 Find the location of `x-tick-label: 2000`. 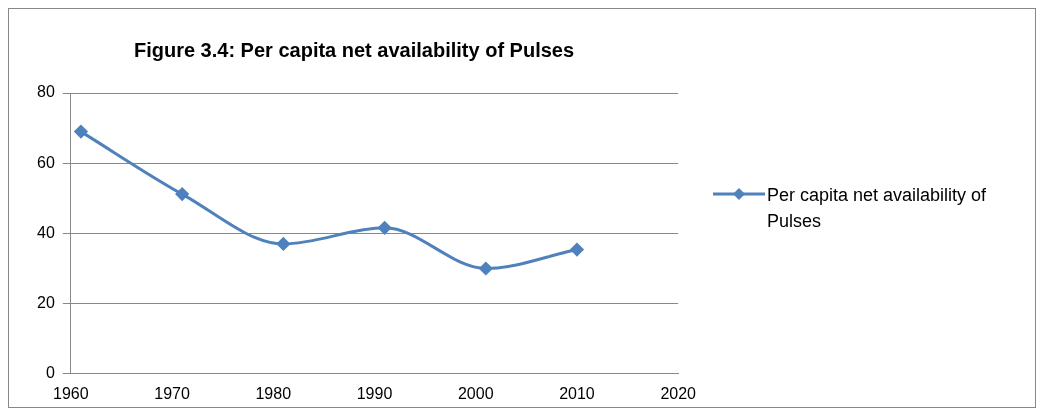

x-tick-label: 2000 is located at coordinates (475, 393).